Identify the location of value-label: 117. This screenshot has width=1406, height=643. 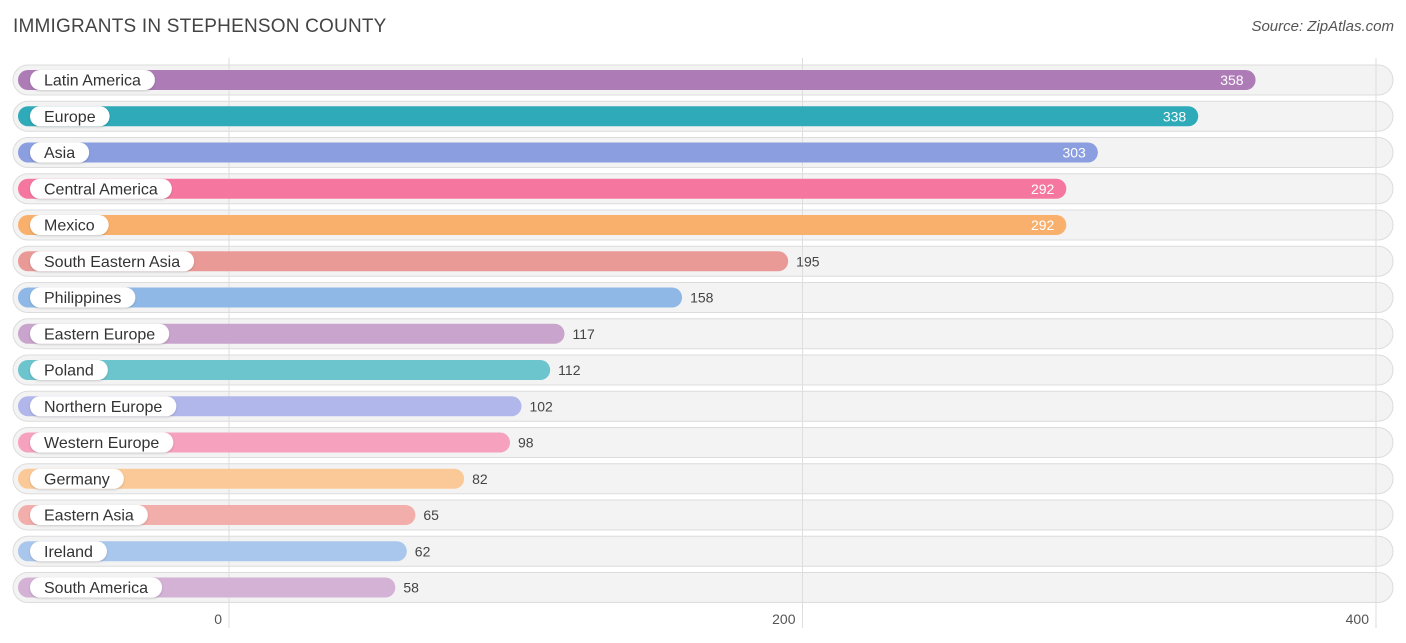
(583, 334).